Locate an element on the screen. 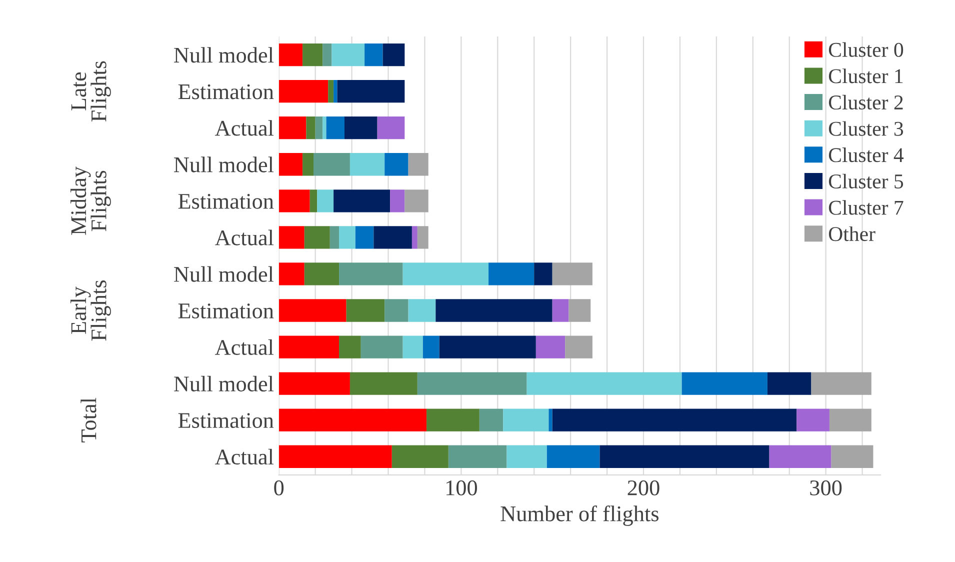  x-tick-label: 0 is located at coordinates (279, 488).